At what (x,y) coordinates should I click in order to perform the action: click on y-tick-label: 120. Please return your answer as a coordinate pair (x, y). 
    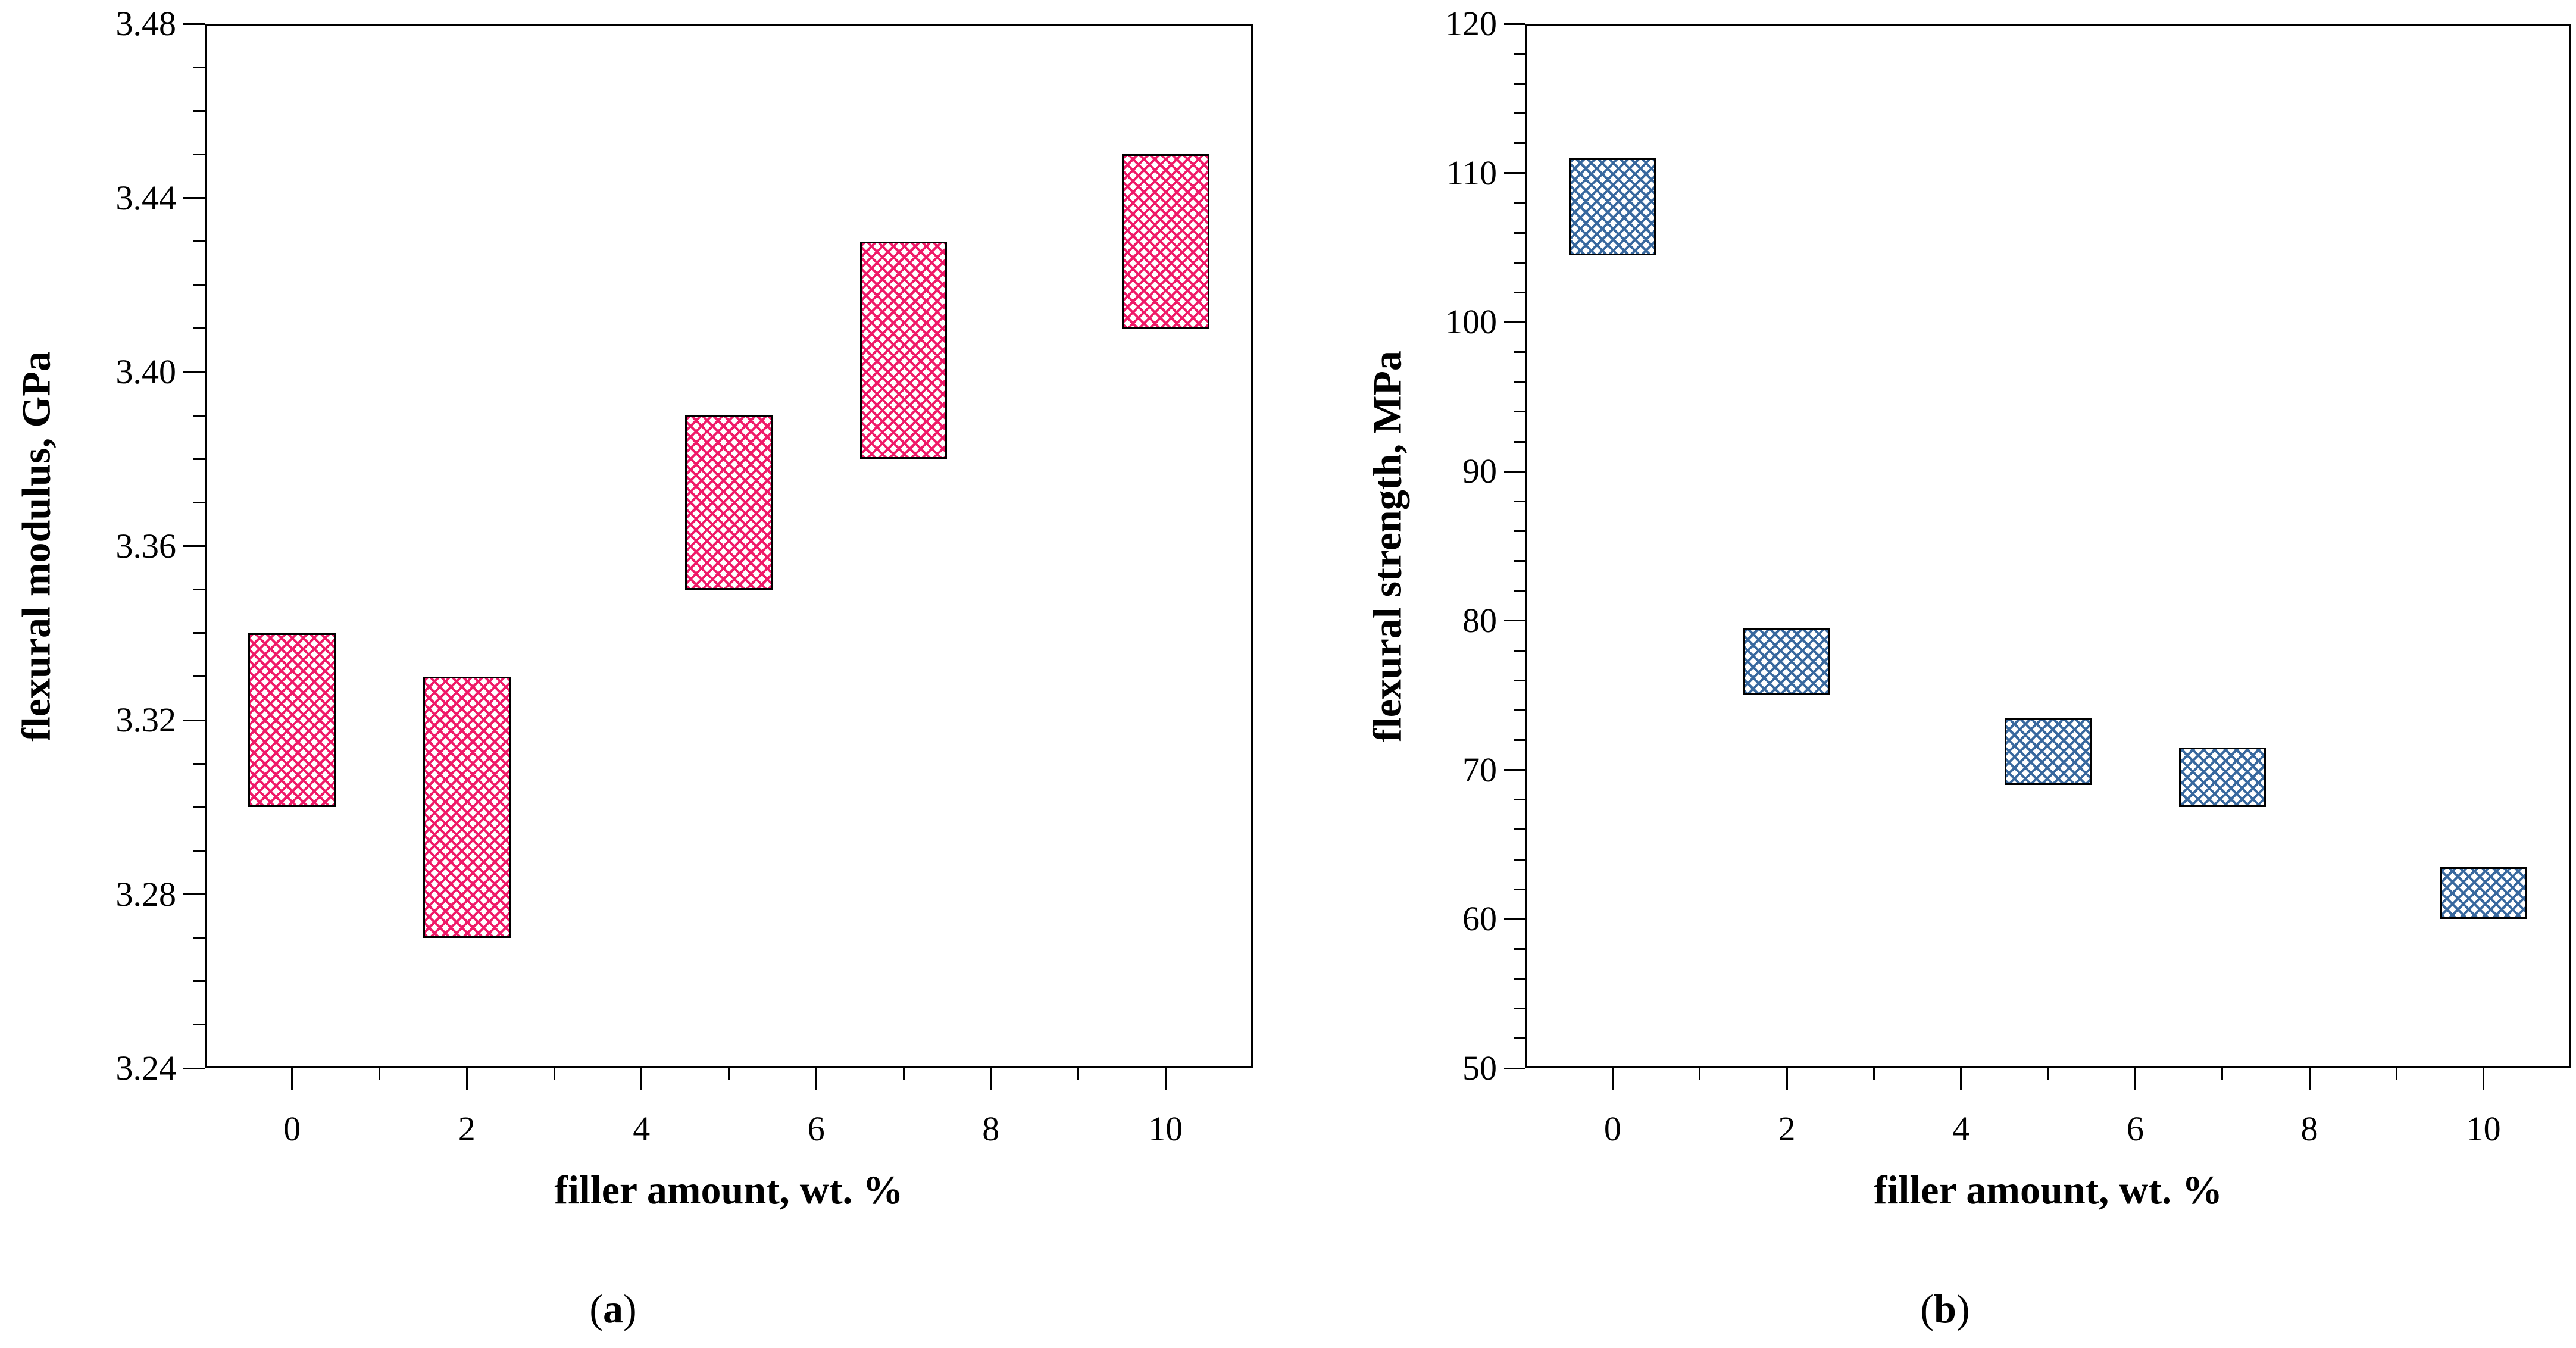
    Looking at the image, I should click on (1471, 23).